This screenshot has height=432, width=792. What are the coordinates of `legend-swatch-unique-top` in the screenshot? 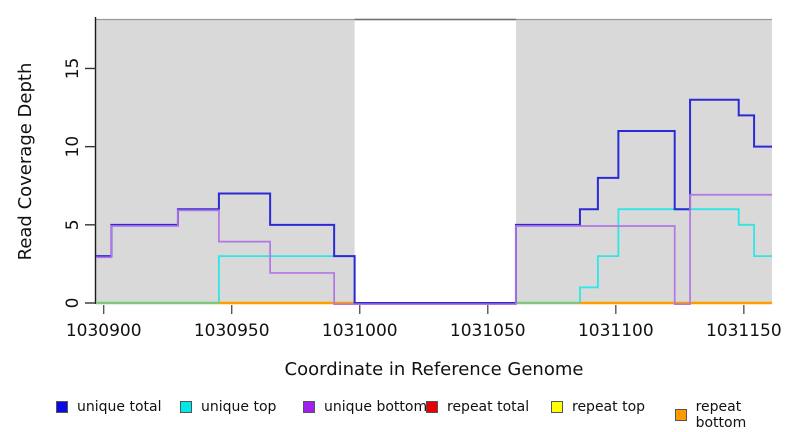 It's located at (186, 407).